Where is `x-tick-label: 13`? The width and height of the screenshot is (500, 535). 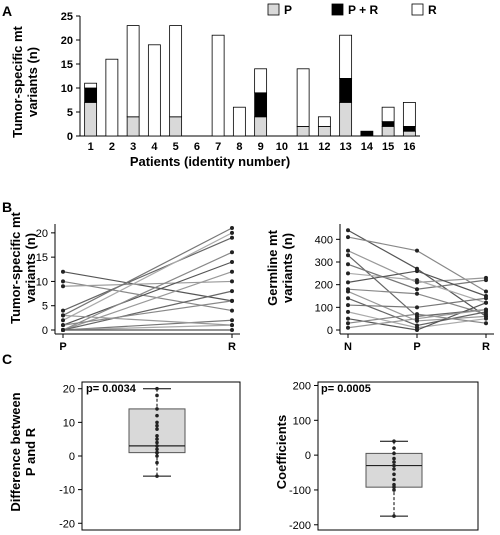 x-tick-label: 13 is located at coordinates (346, 147).